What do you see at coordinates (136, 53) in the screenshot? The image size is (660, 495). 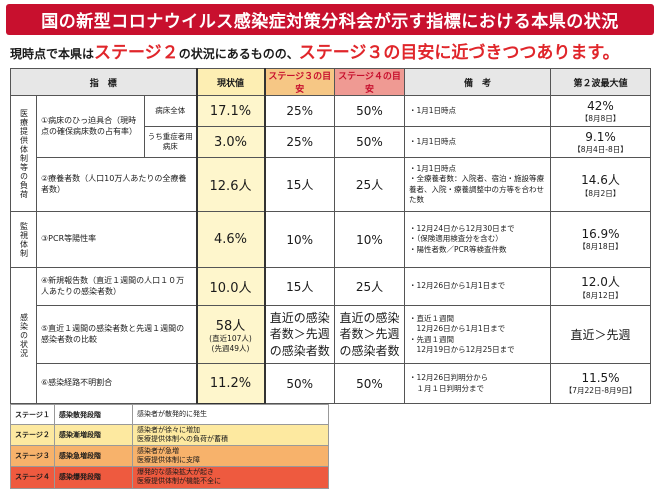 I see `summary-stage2: ステージ２` at bounding box center [136, 53].